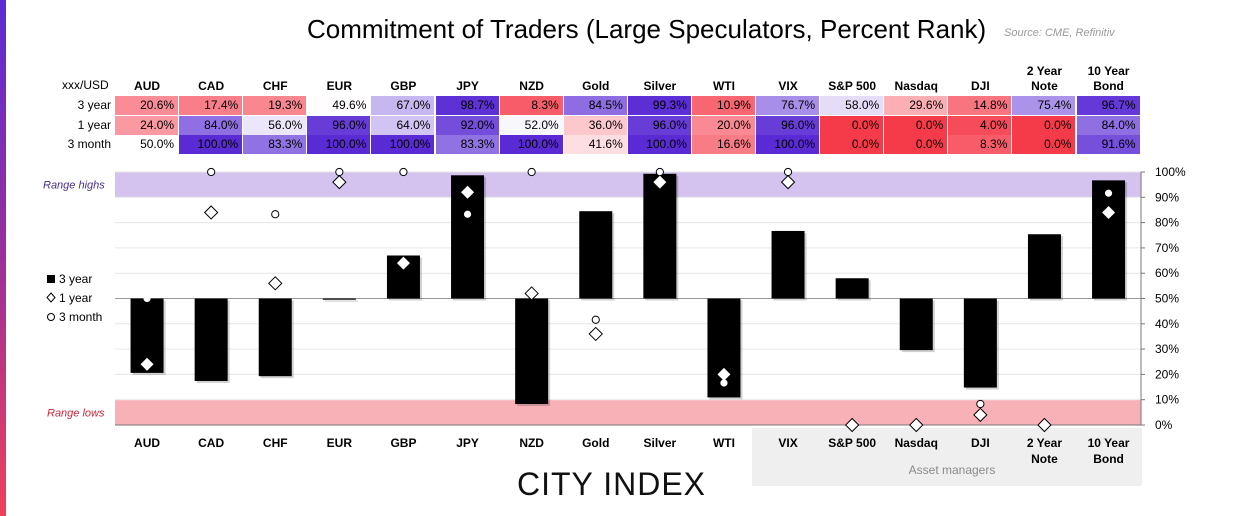  Describe the element at coordinates (787, 443) in the screenshot. I see `x-category-label: VIX` at that location.